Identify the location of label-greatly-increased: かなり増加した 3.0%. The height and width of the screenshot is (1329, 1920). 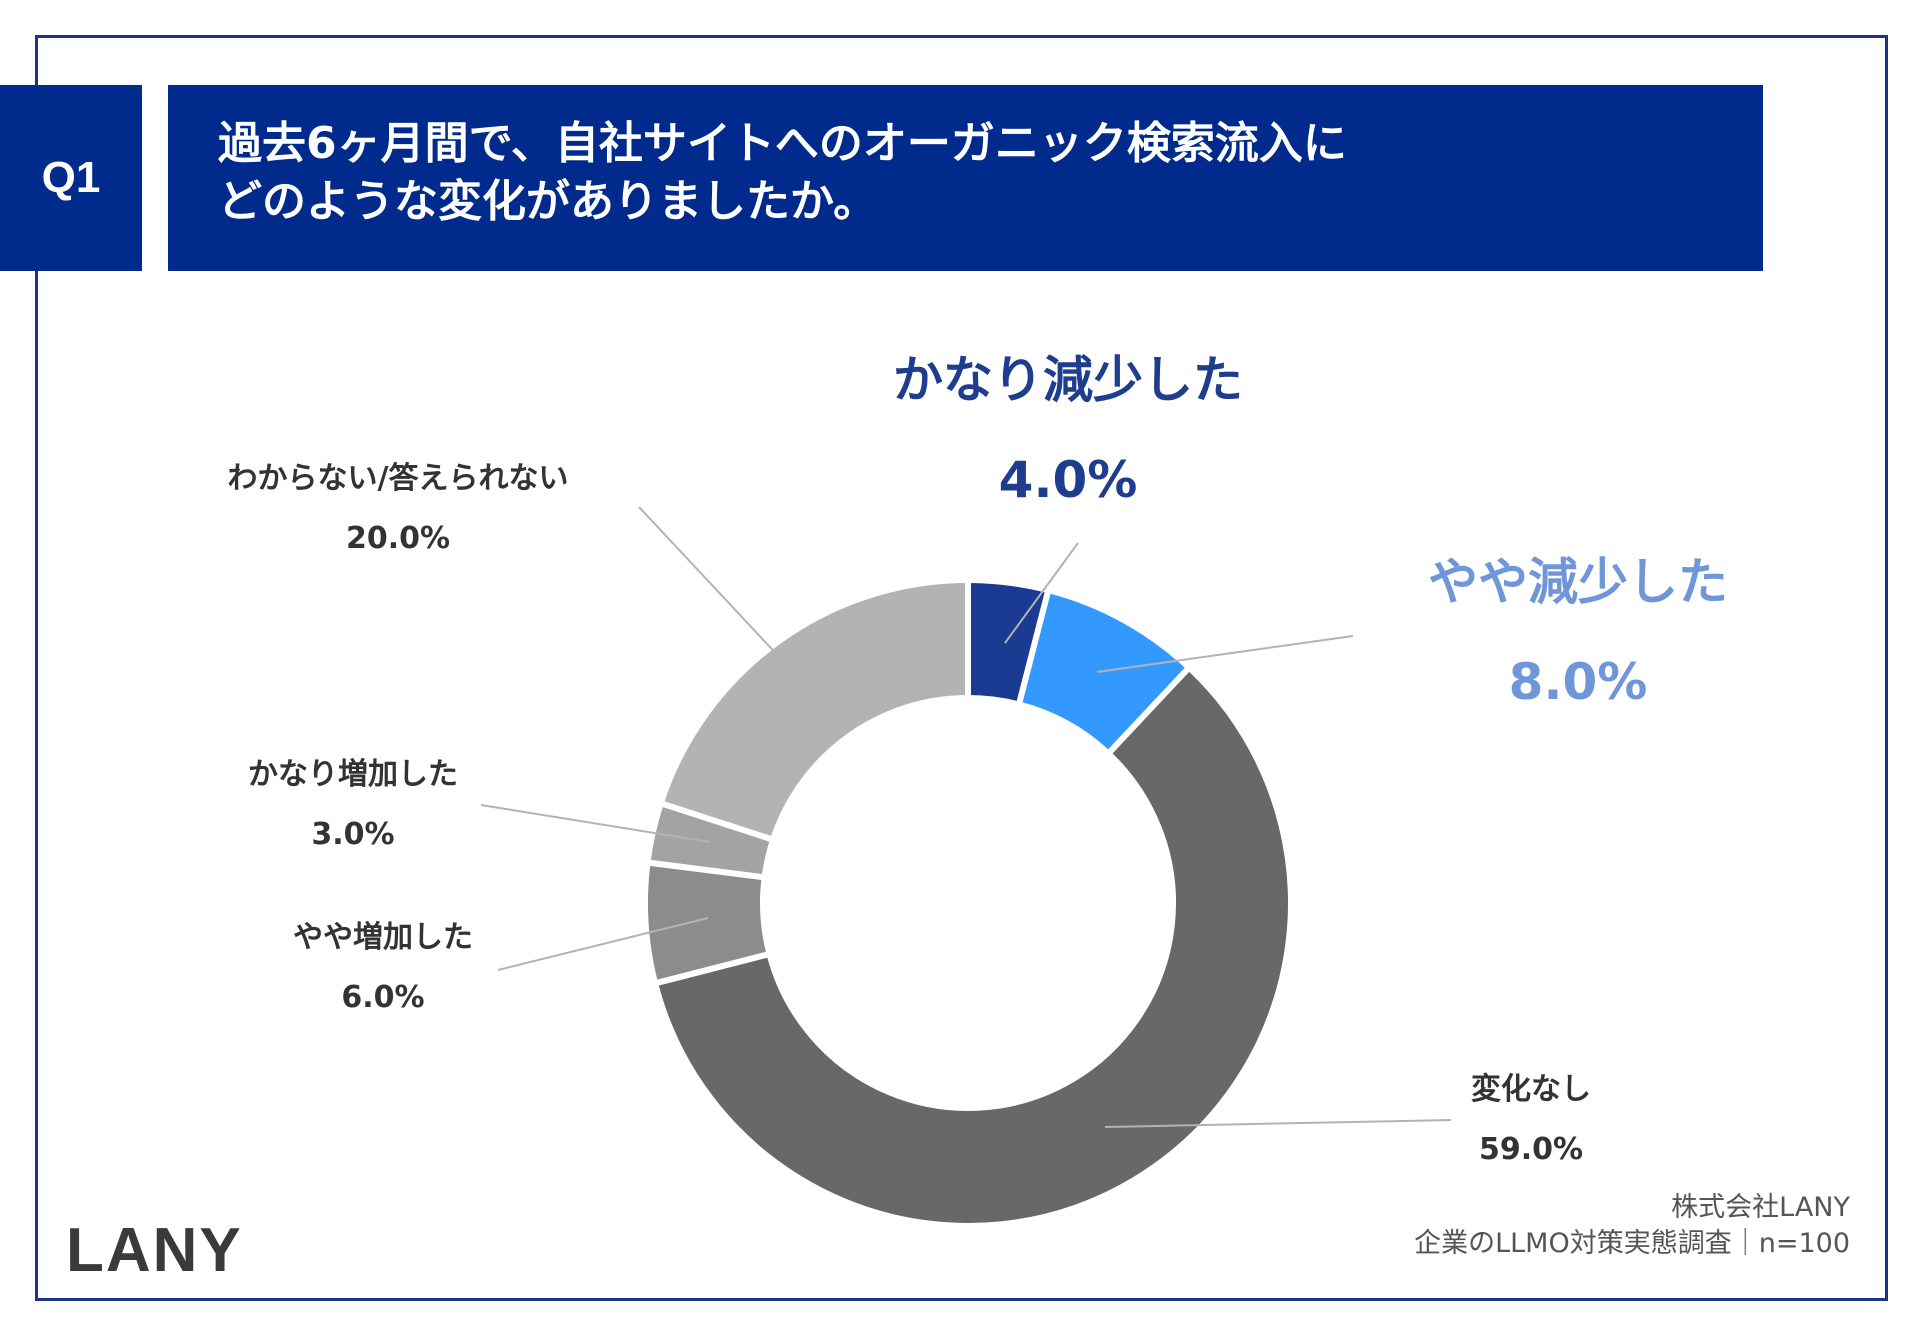
(353, 805).